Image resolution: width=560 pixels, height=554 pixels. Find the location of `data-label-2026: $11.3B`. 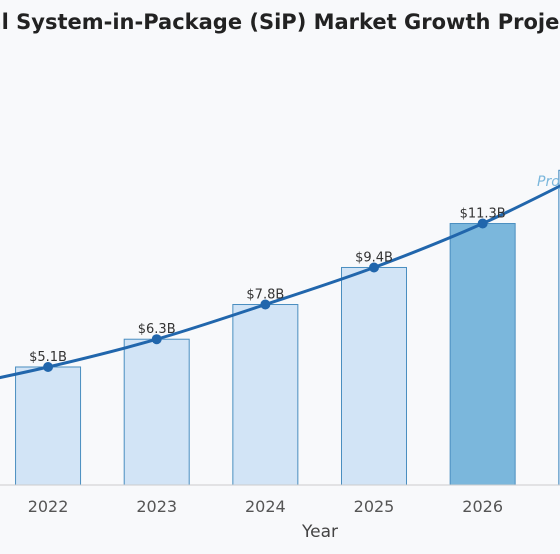

data-label-2026: $11.3B is located at coordinates (483, 214).